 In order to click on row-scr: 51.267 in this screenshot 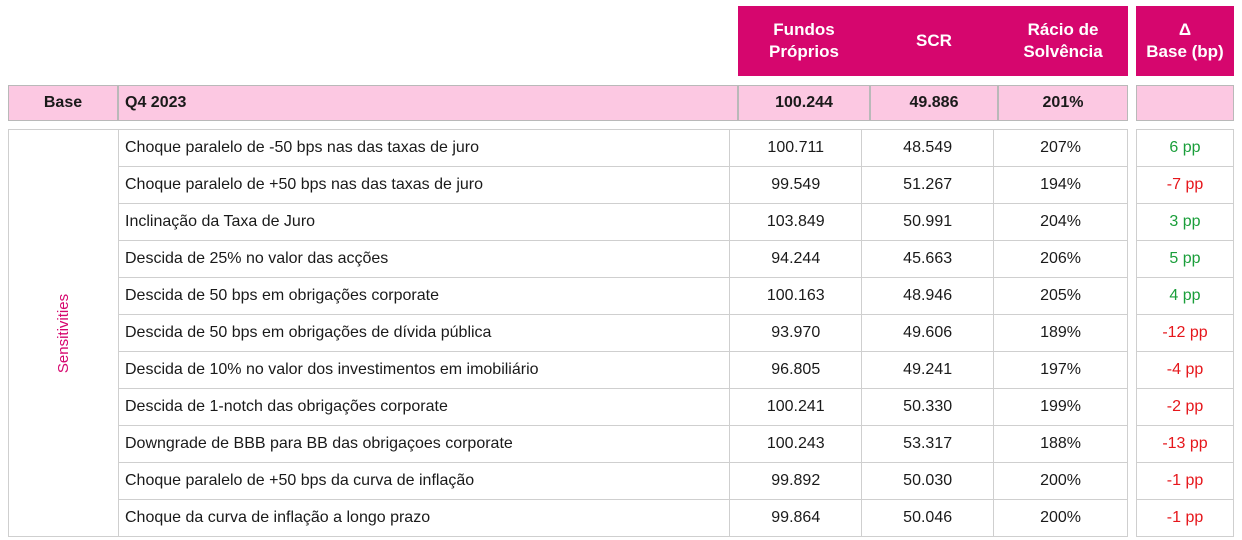, I will do `click(928, 185)`.